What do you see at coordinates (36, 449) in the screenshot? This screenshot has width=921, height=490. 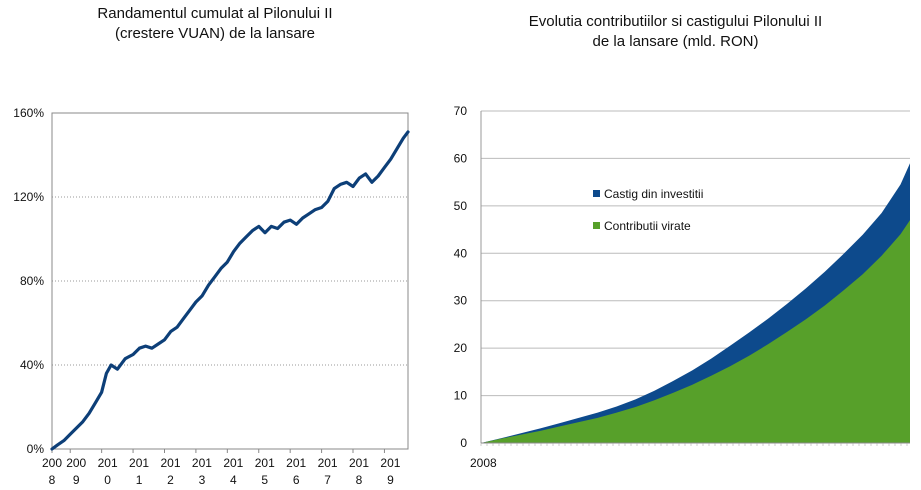 I see `y-tick-label: 0%` at bounding box center [36, 449].